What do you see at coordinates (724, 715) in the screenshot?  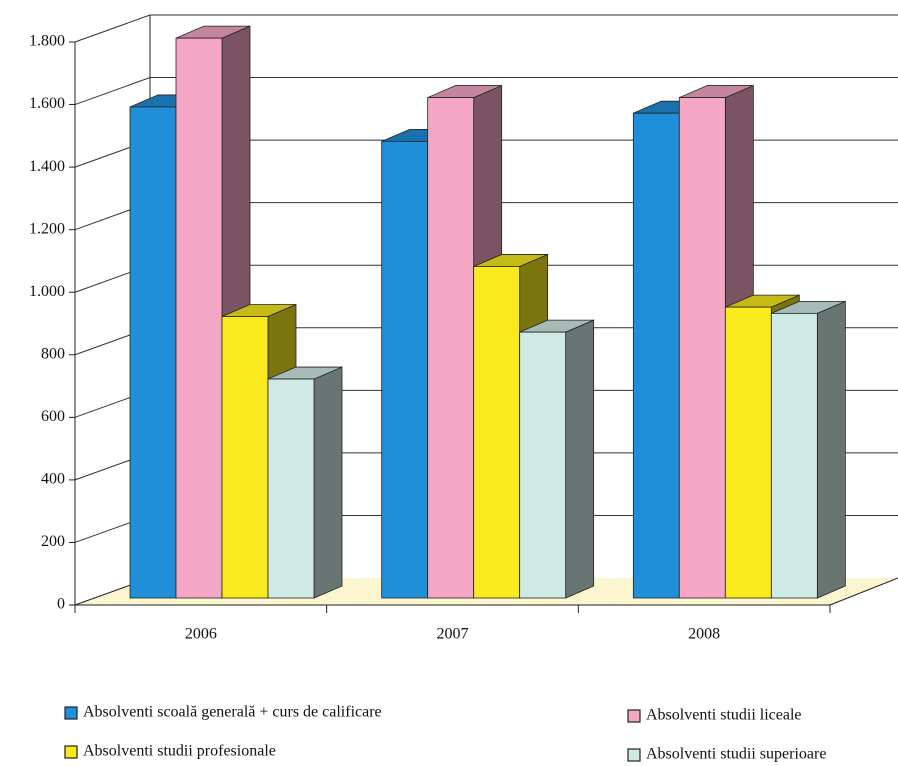 I see `legend-label: Absolventi studii liceale` at bounding box center [724, 715].